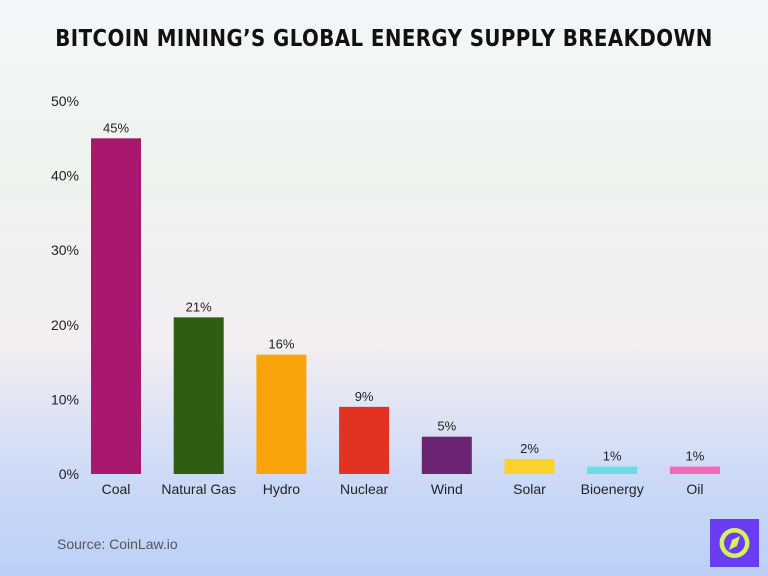 The image size is (768, 576). What do you see at coordinates (116, 306) in the screenshot?
I see `bar-coal` at bounding box center [116, 306].